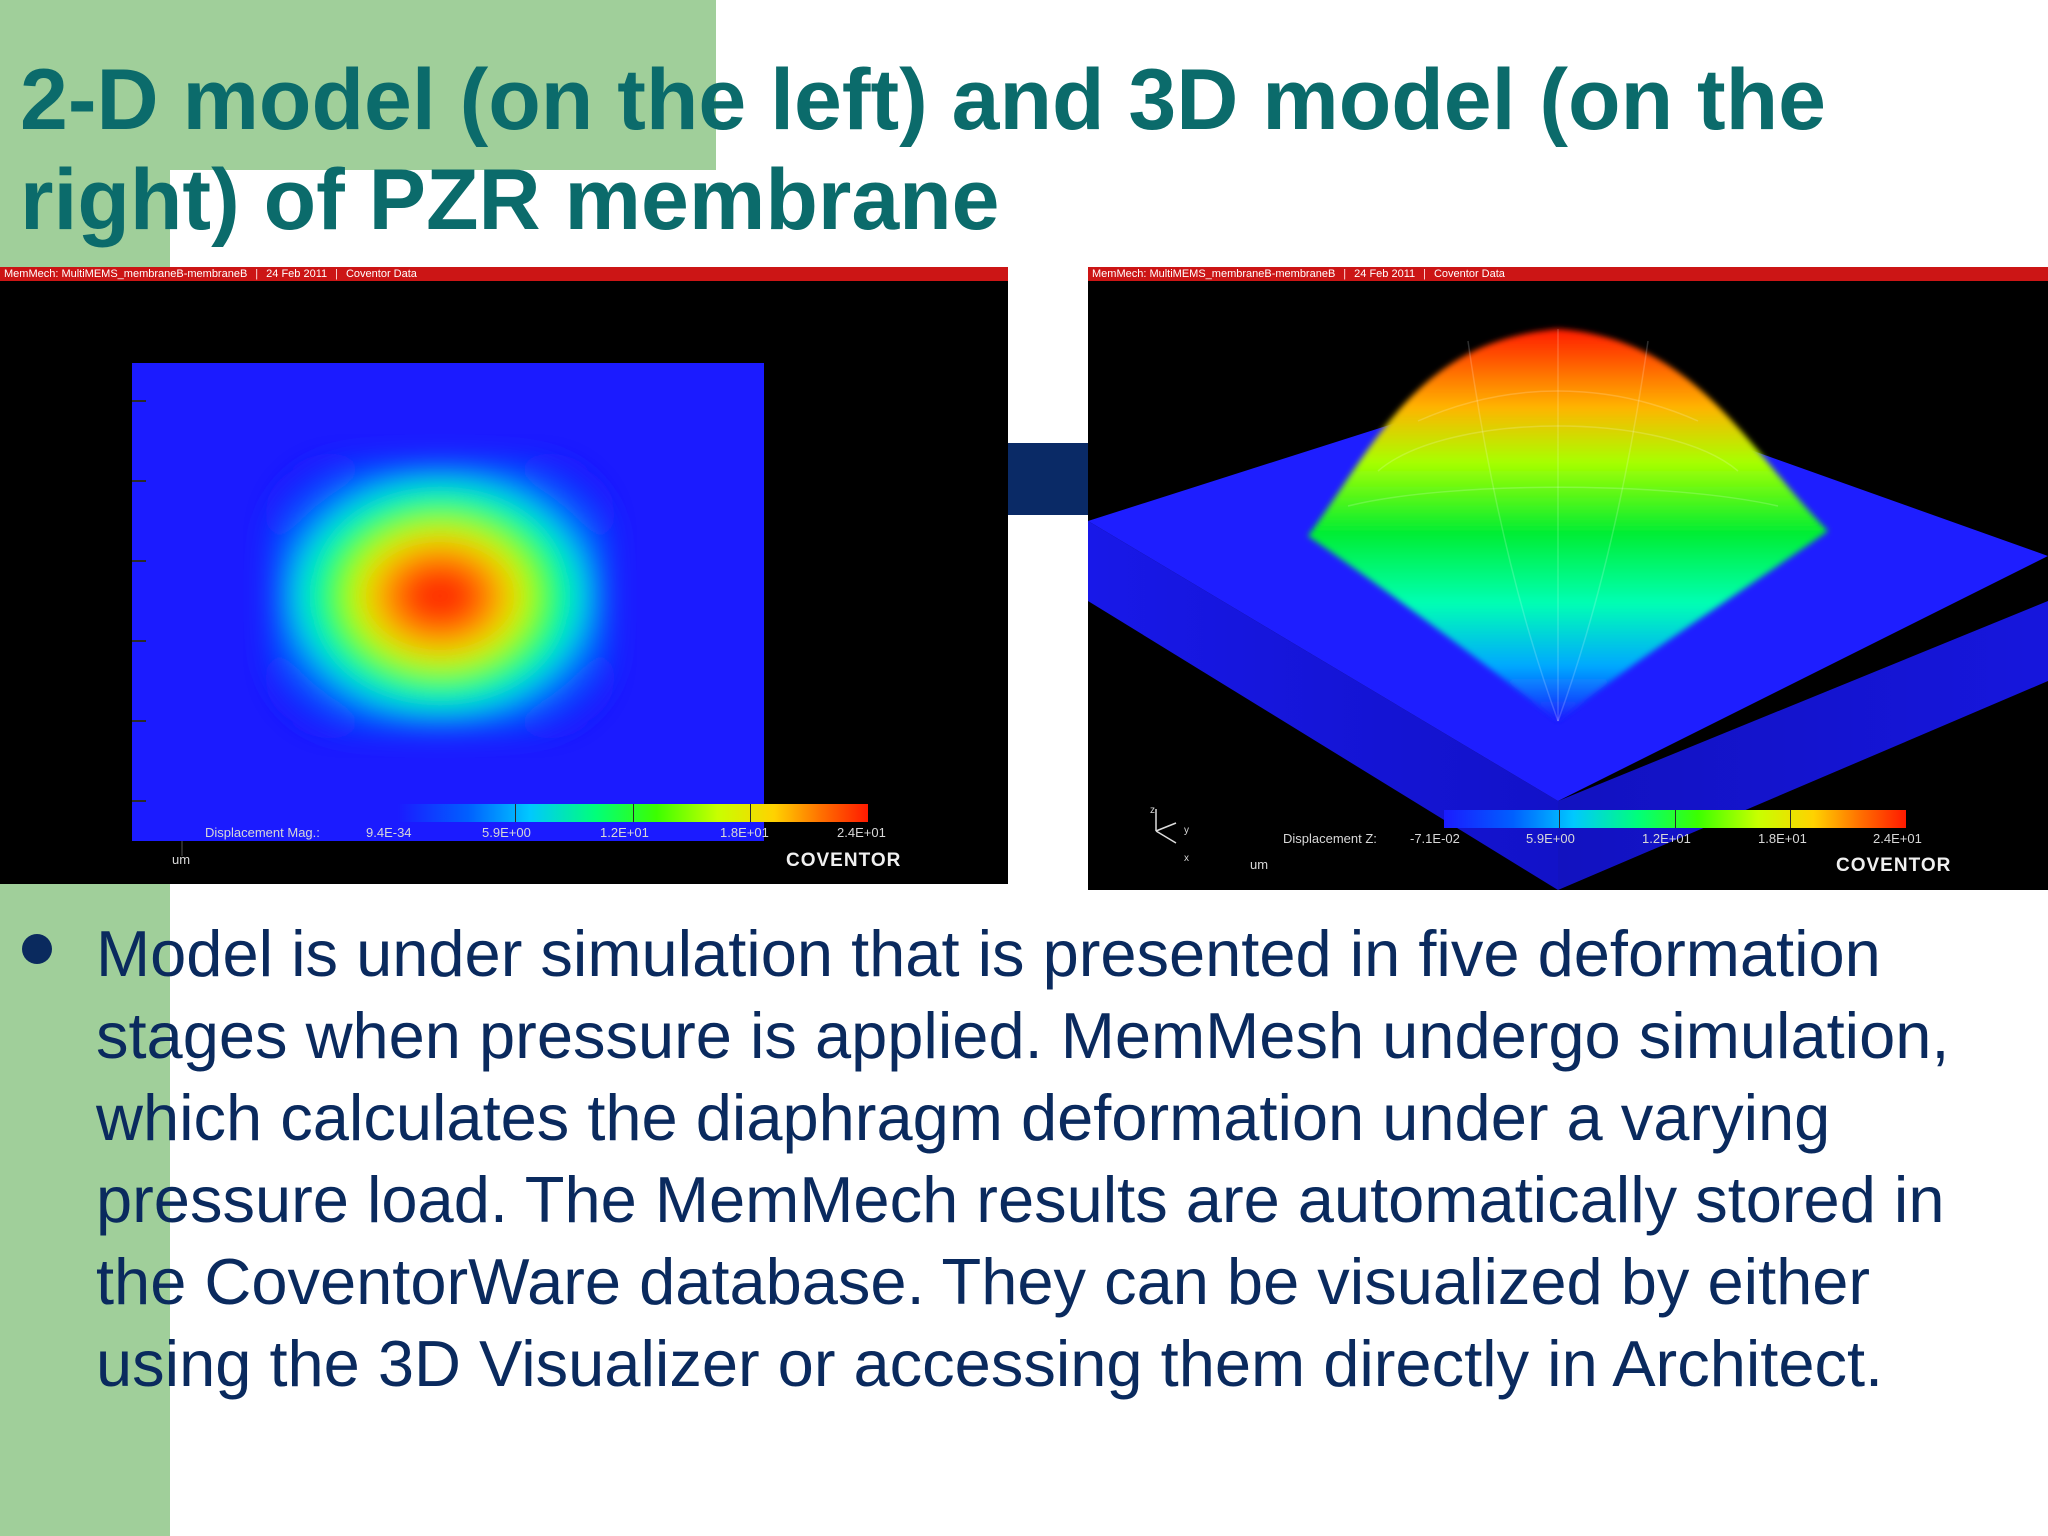 This screenshot has height=1536, width=2048. I want to click on decor-connector-block, so click(1048, 479).